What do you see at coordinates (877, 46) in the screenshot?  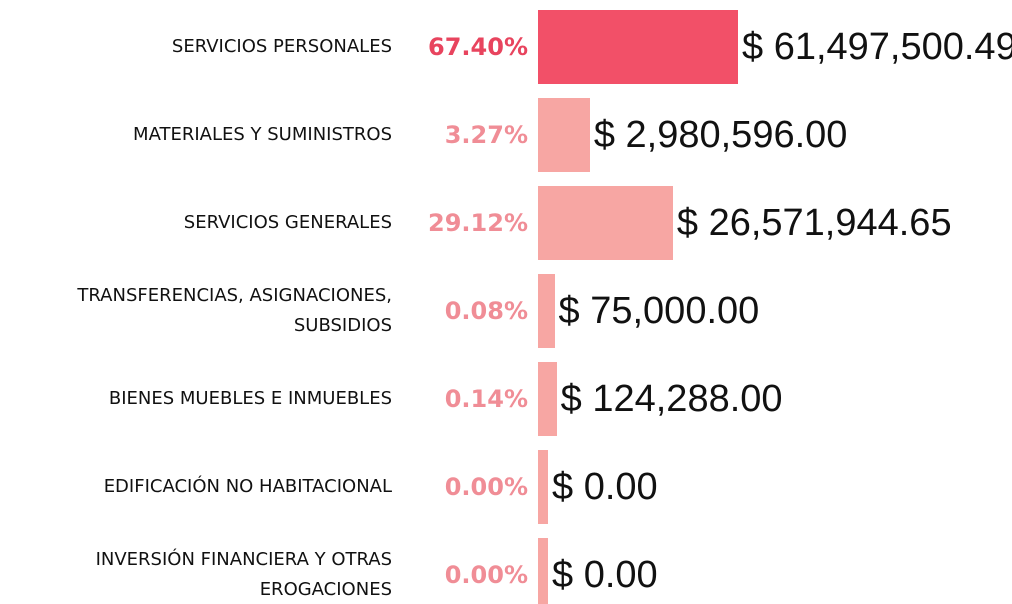 I see `value-label: $ 61,497,500.49` at bounding box center [877, 46].